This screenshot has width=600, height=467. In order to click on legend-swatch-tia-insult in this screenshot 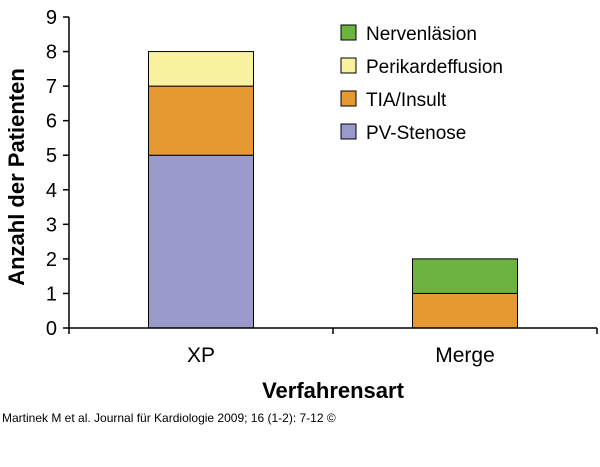, I will do `click(348, 98)`.